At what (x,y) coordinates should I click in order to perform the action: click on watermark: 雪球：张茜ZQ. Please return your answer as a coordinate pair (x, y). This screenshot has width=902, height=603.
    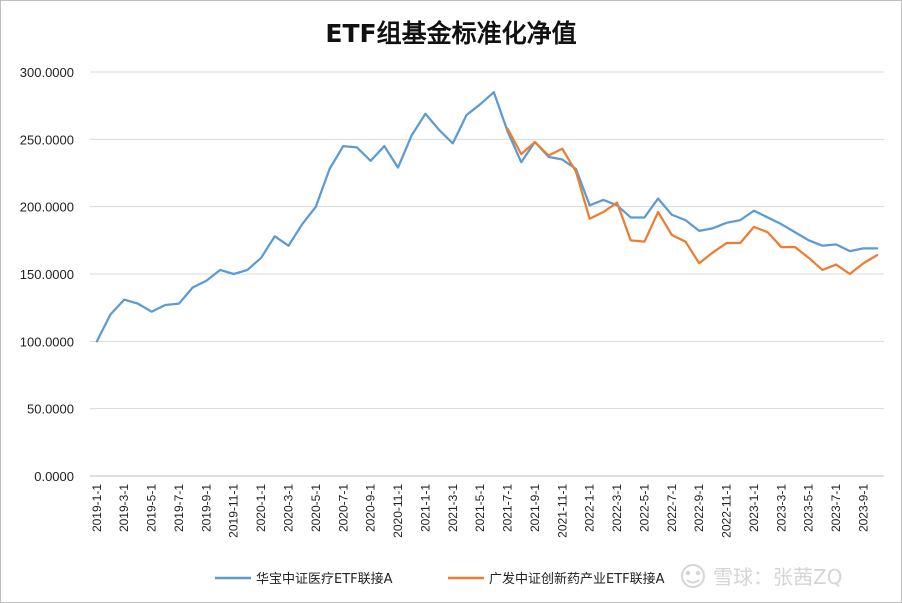
    Looking at the image, I should click on (761, 576).